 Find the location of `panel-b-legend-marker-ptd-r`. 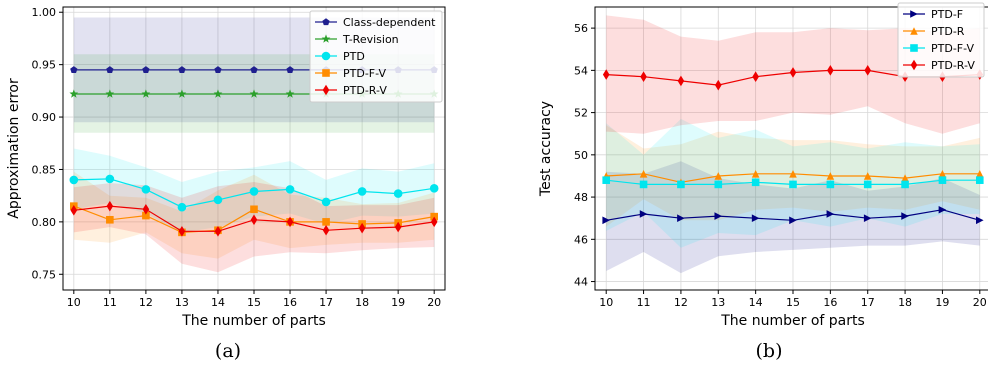

panel-b-legend-marker-ptd-r is located at coordinates (914, 31).